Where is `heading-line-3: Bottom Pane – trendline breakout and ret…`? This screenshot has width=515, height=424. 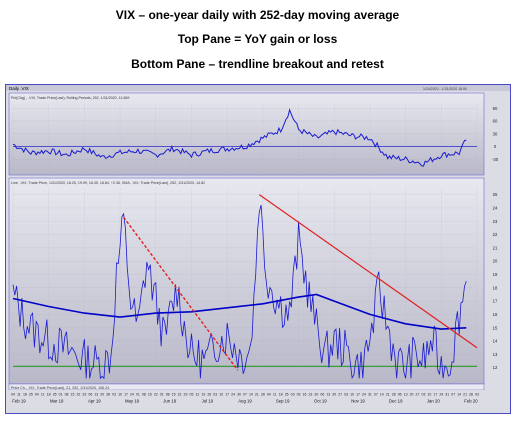
heading-line-3: Bottom Pane – trendline breakout and ret… is located at coordinates (257, 64).